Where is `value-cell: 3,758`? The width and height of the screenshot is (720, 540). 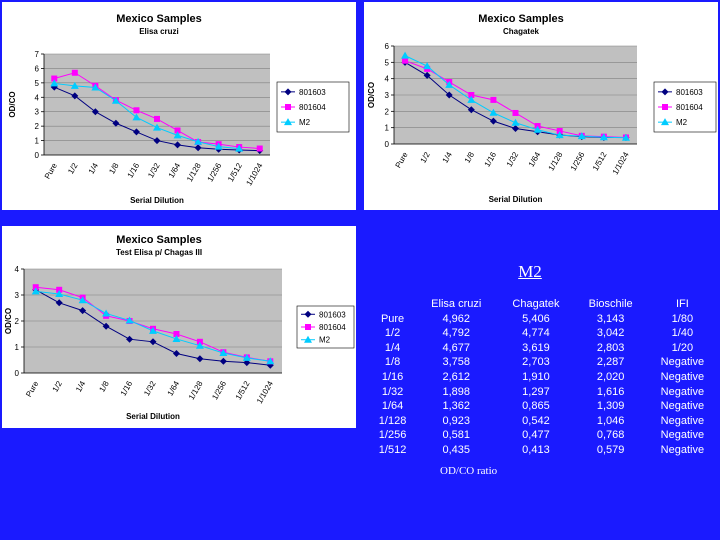
value-cell: 3,758 is located at coordinates (456, 362).